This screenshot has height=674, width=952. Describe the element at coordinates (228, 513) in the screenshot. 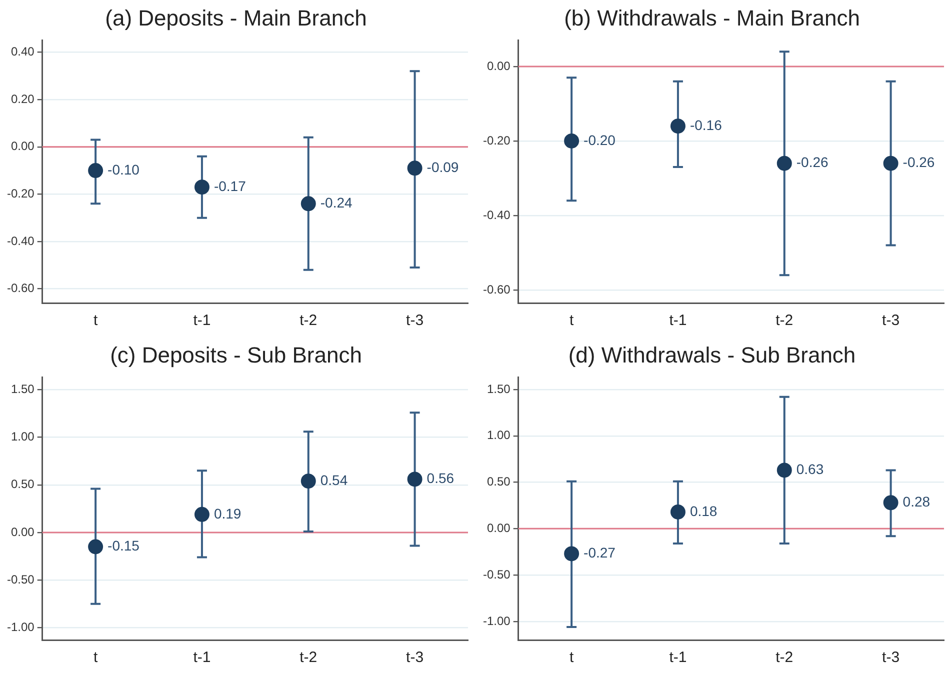

I see `data-label: 0.19` at that location.